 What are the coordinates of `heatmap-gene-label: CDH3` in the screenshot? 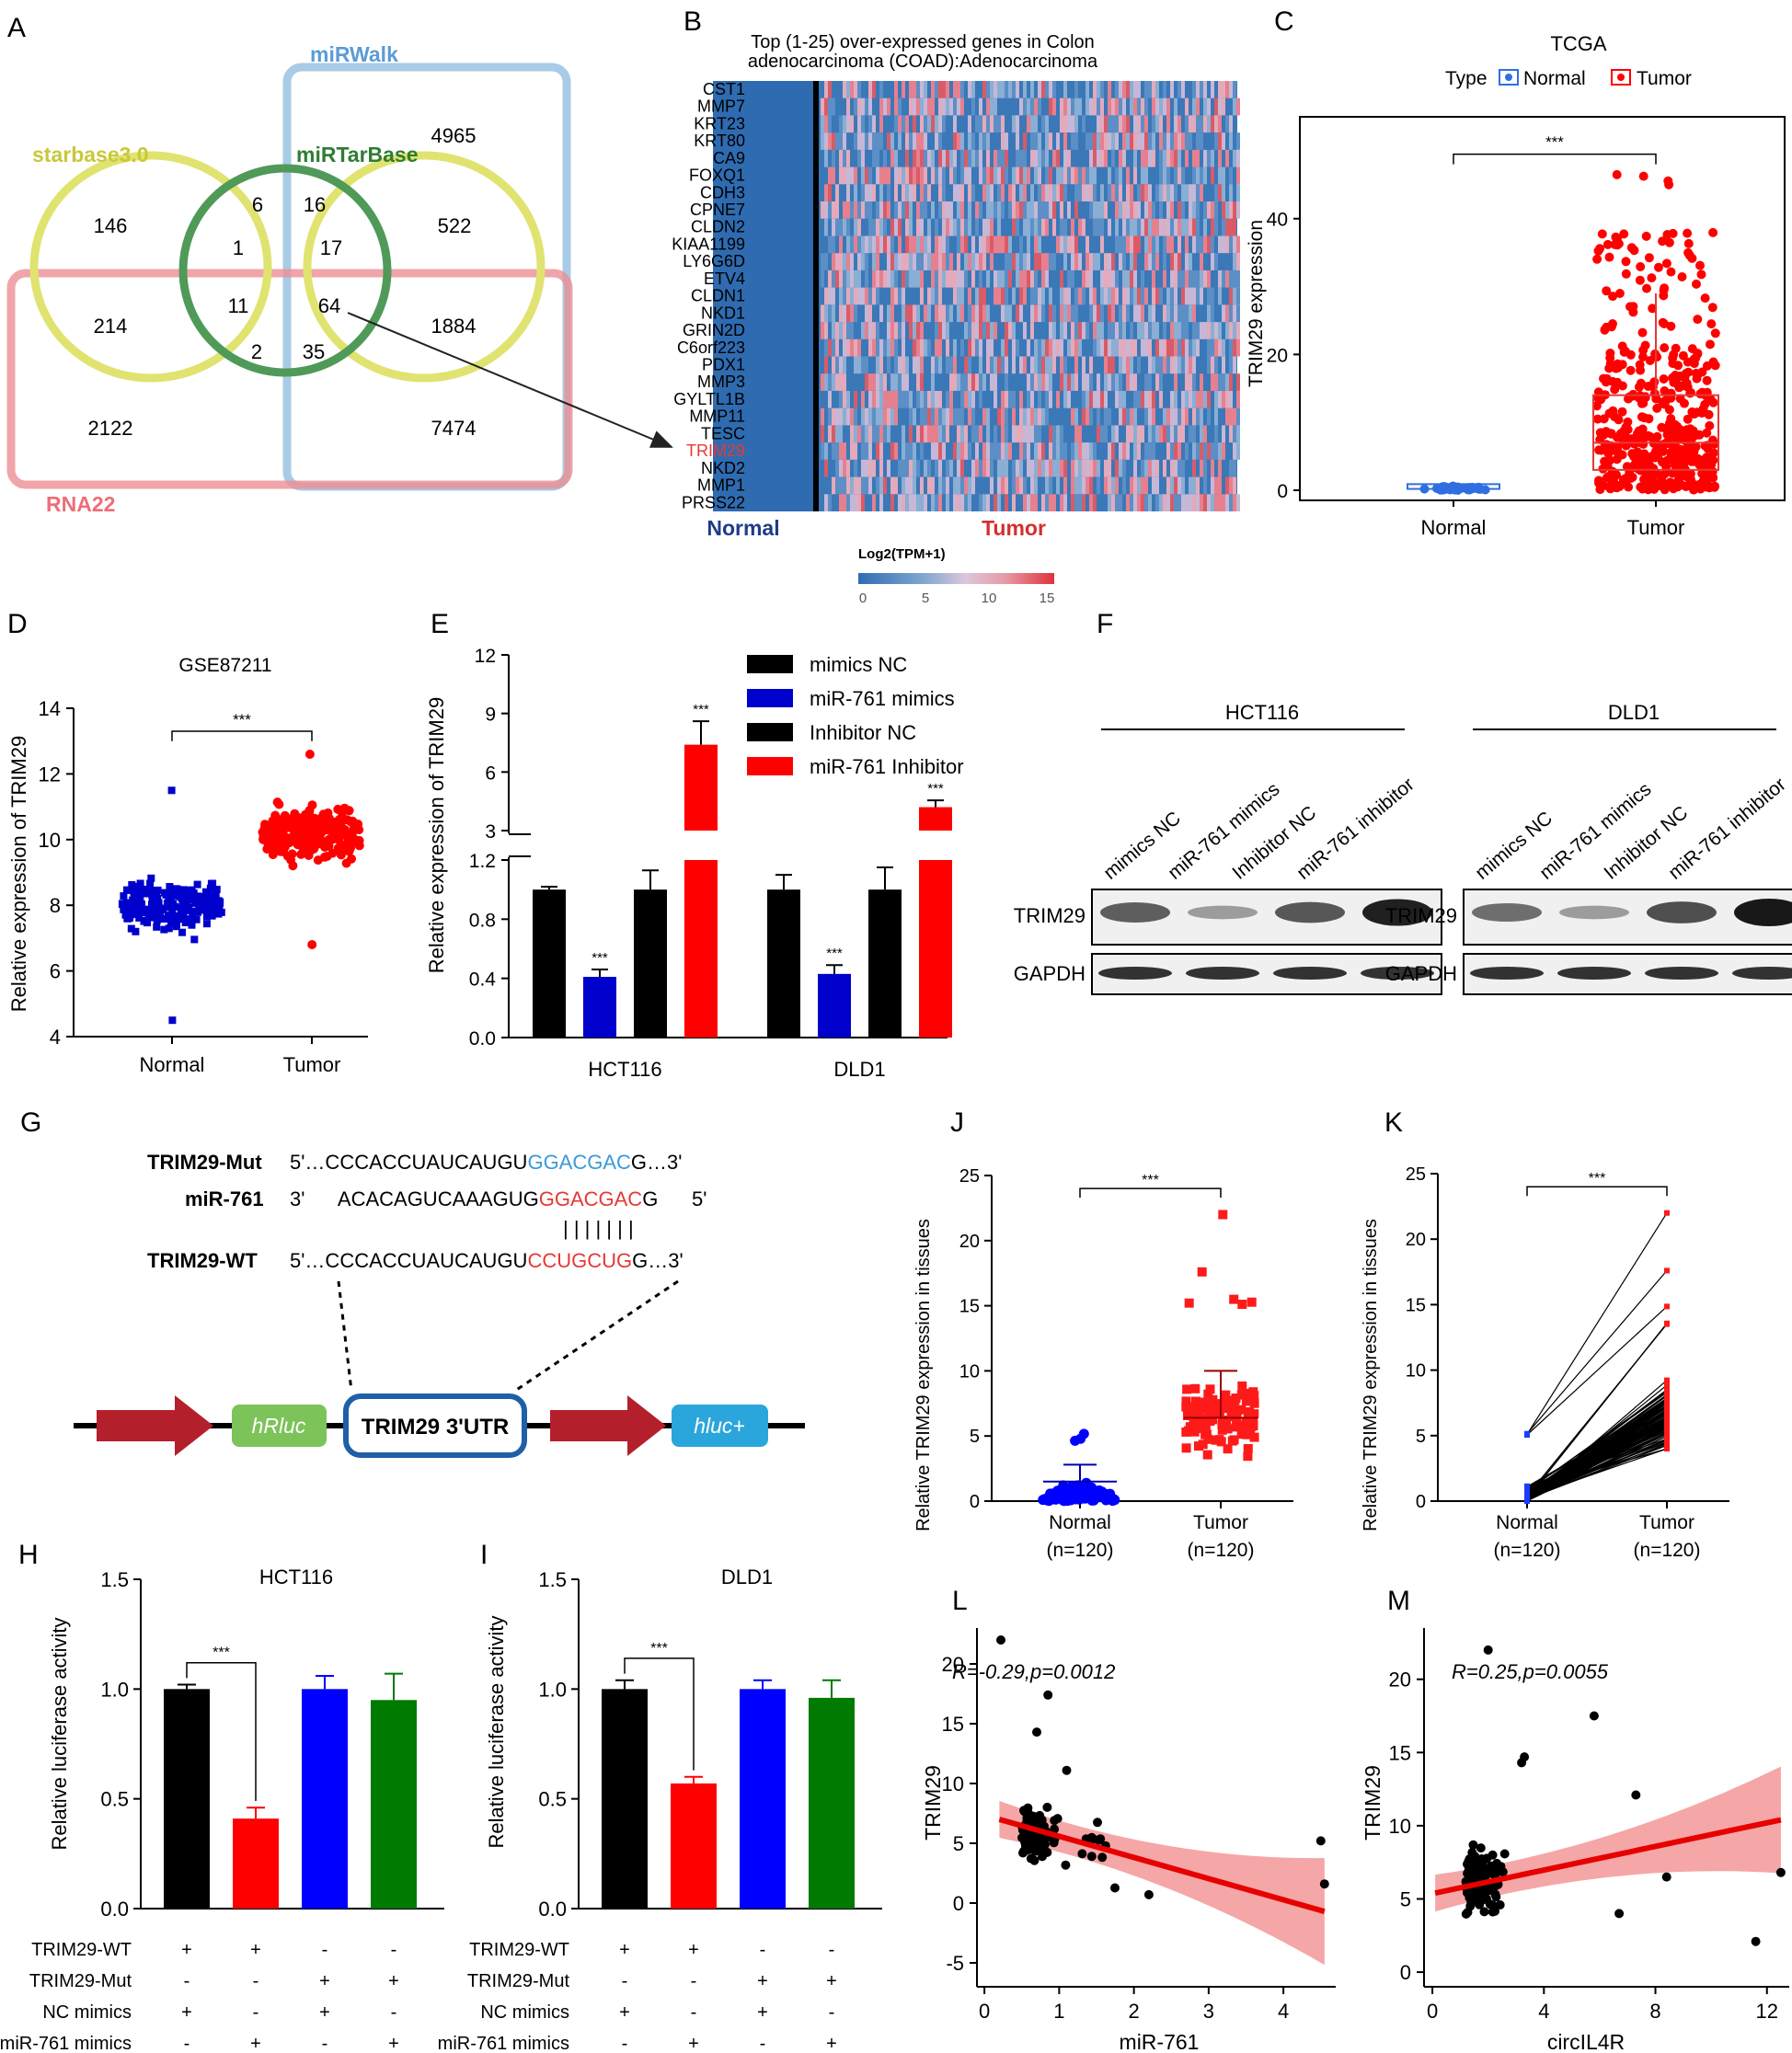 It's located at (722, 192).